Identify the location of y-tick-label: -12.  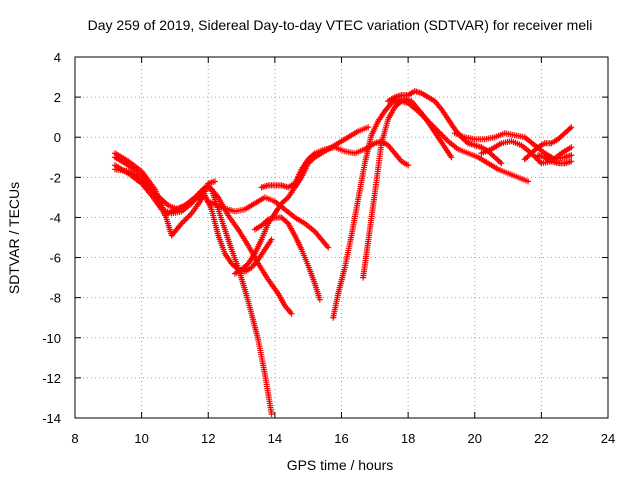
(51, 378).